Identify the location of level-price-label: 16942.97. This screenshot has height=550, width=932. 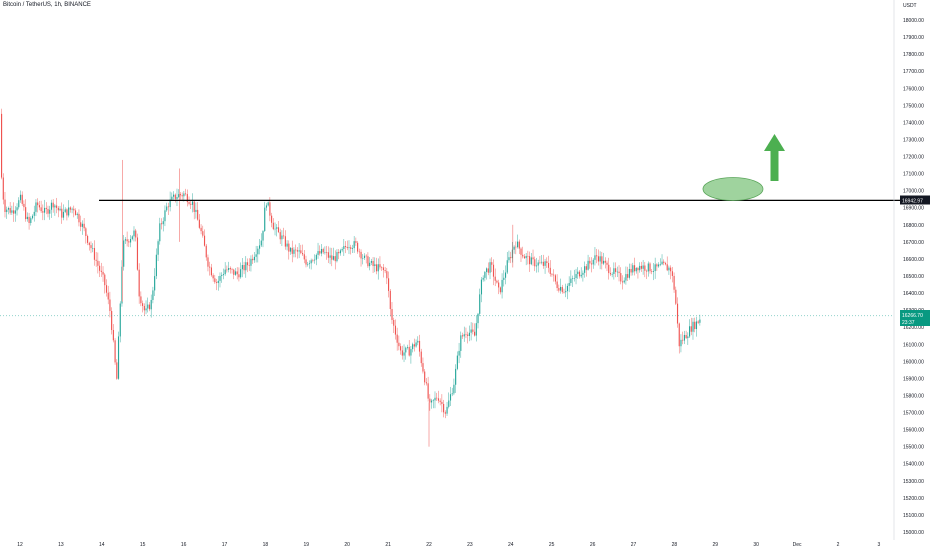
(912, 202).